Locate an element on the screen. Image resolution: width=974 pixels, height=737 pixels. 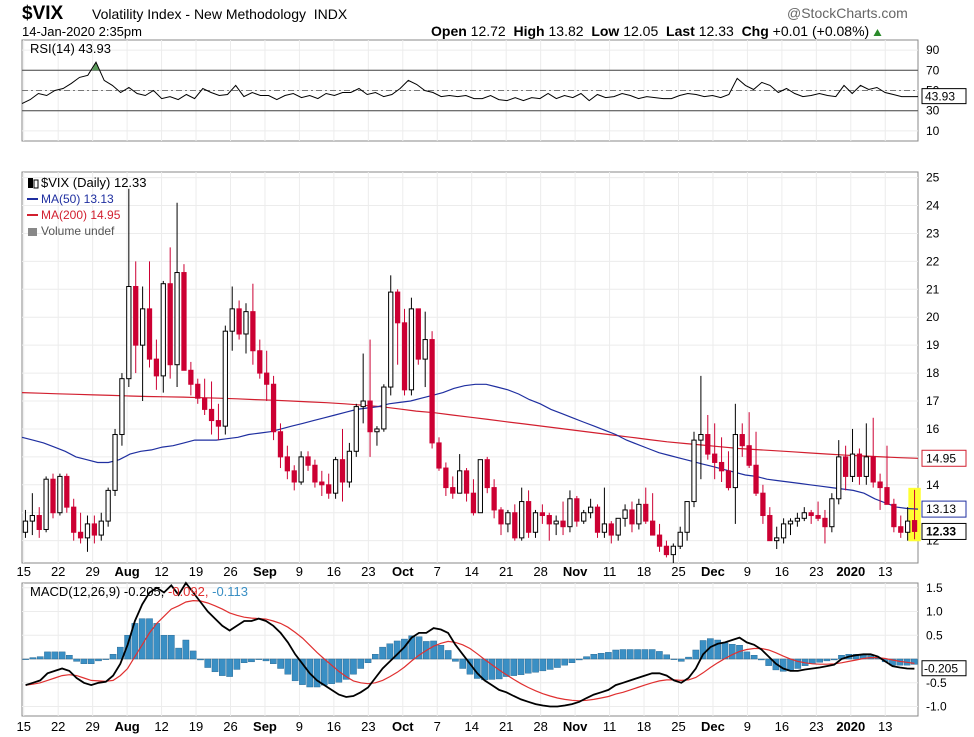
rsi-last-value: 43.93 is located at coordinates (940, 97).